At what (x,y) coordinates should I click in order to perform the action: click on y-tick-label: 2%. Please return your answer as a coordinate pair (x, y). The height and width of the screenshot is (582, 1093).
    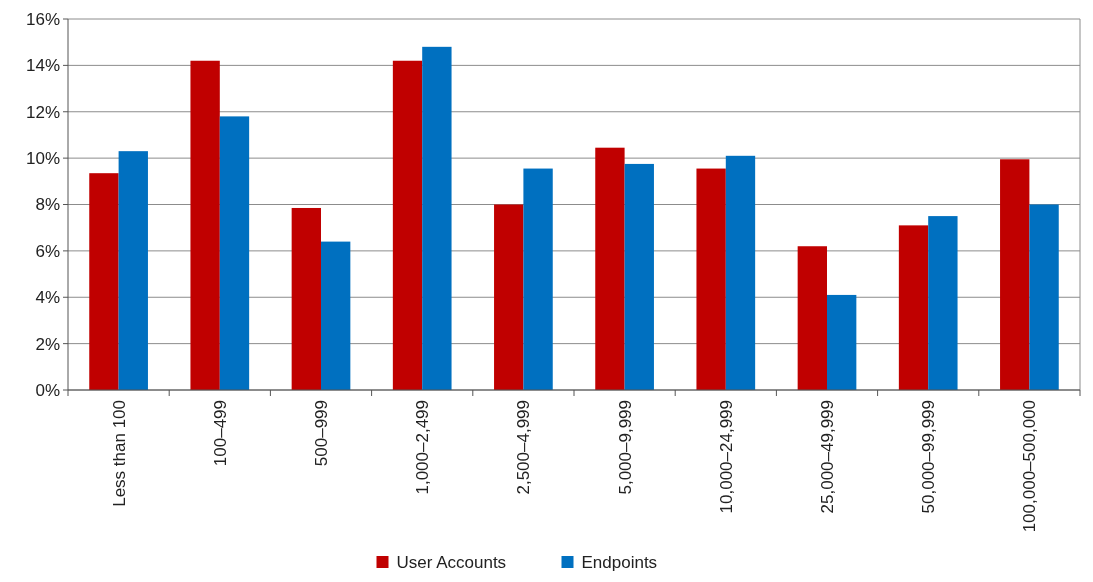
    Looking at the image, I should click on (47, 344).